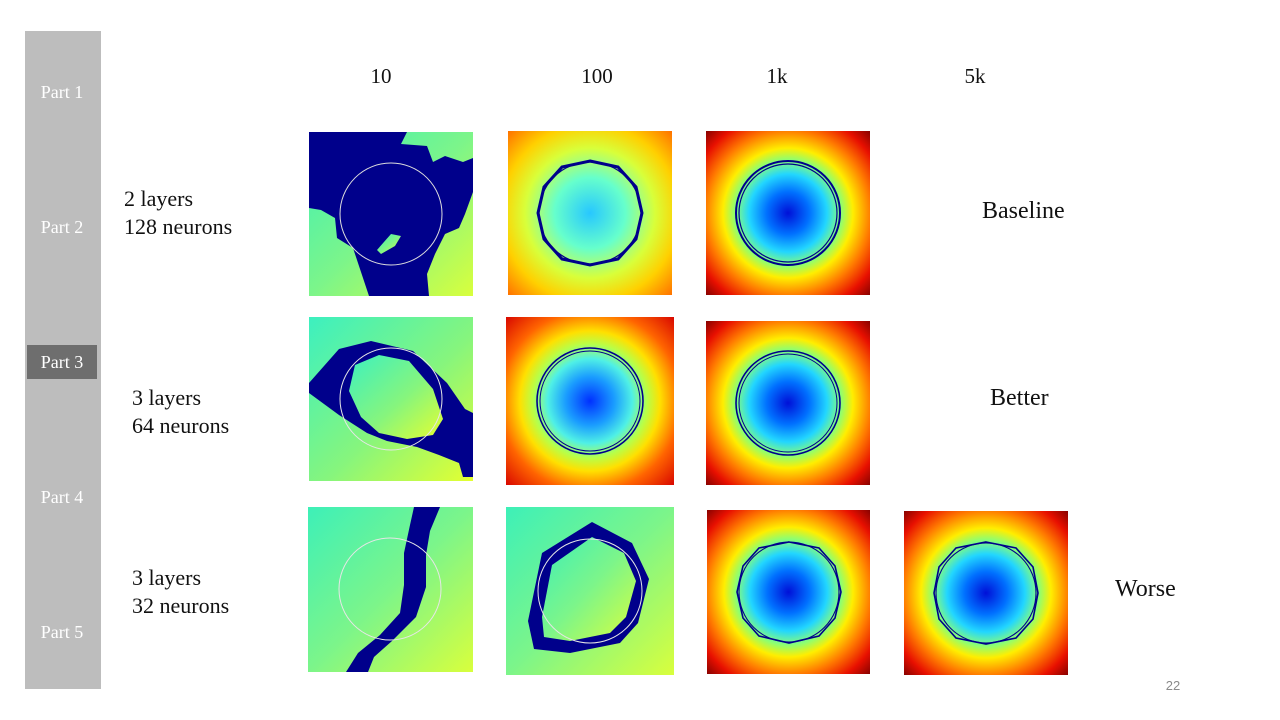 Image resolution: width=1280 pixels, height=720 pixels. Describe the element at coordinates (62, 631) in the screenshot. I see `sidebar-item-part-5: Part 5` at that location.